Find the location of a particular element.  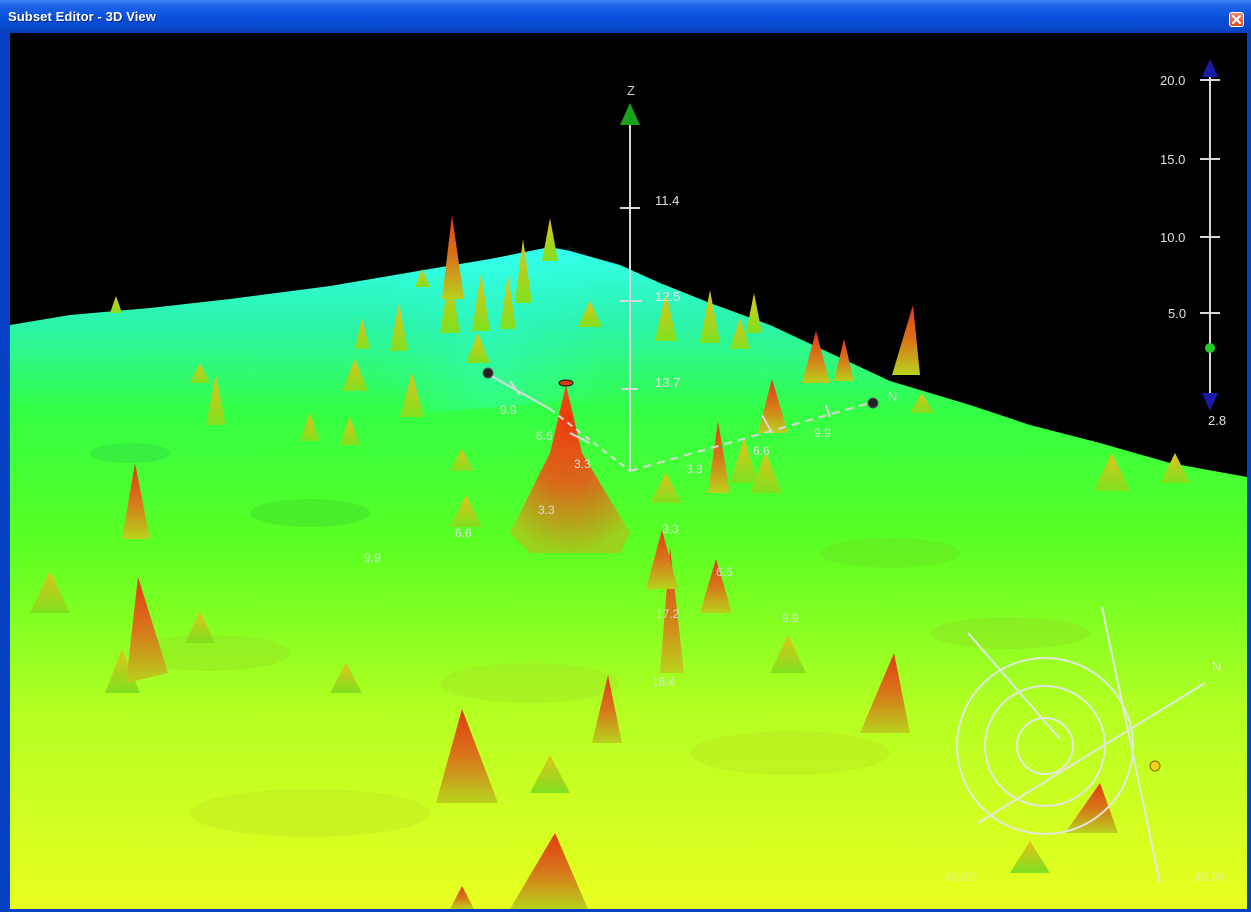

scale-bottom-arrow-icon is located at coordinates (1210, 402).